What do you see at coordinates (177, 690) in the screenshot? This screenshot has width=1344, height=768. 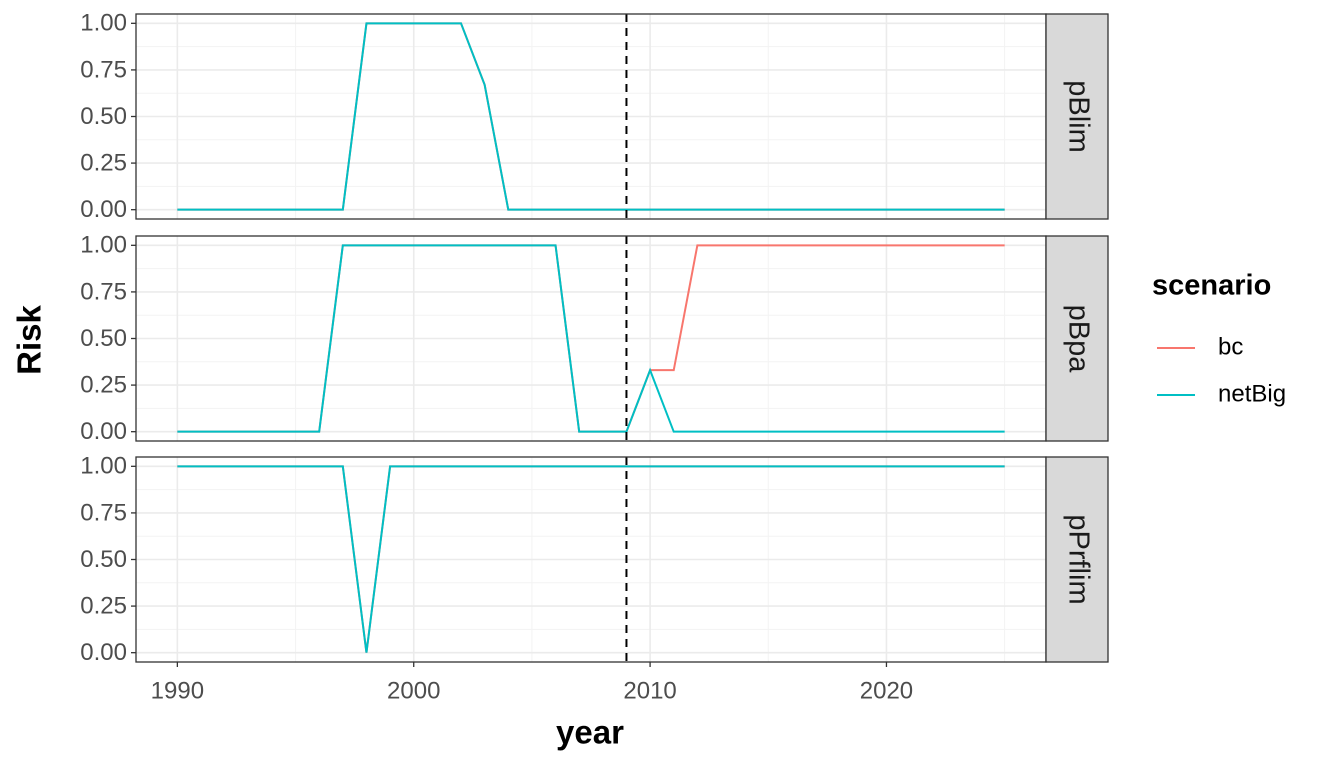 I see `x-tick-label: 1990` at bounding box center [177, 690].